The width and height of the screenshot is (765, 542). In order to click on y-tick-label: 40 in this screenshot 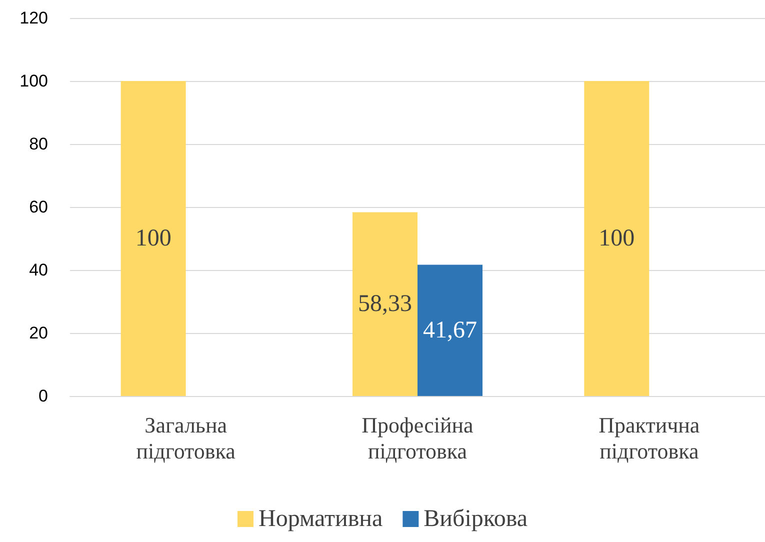, I will do `click(38, 270)`.